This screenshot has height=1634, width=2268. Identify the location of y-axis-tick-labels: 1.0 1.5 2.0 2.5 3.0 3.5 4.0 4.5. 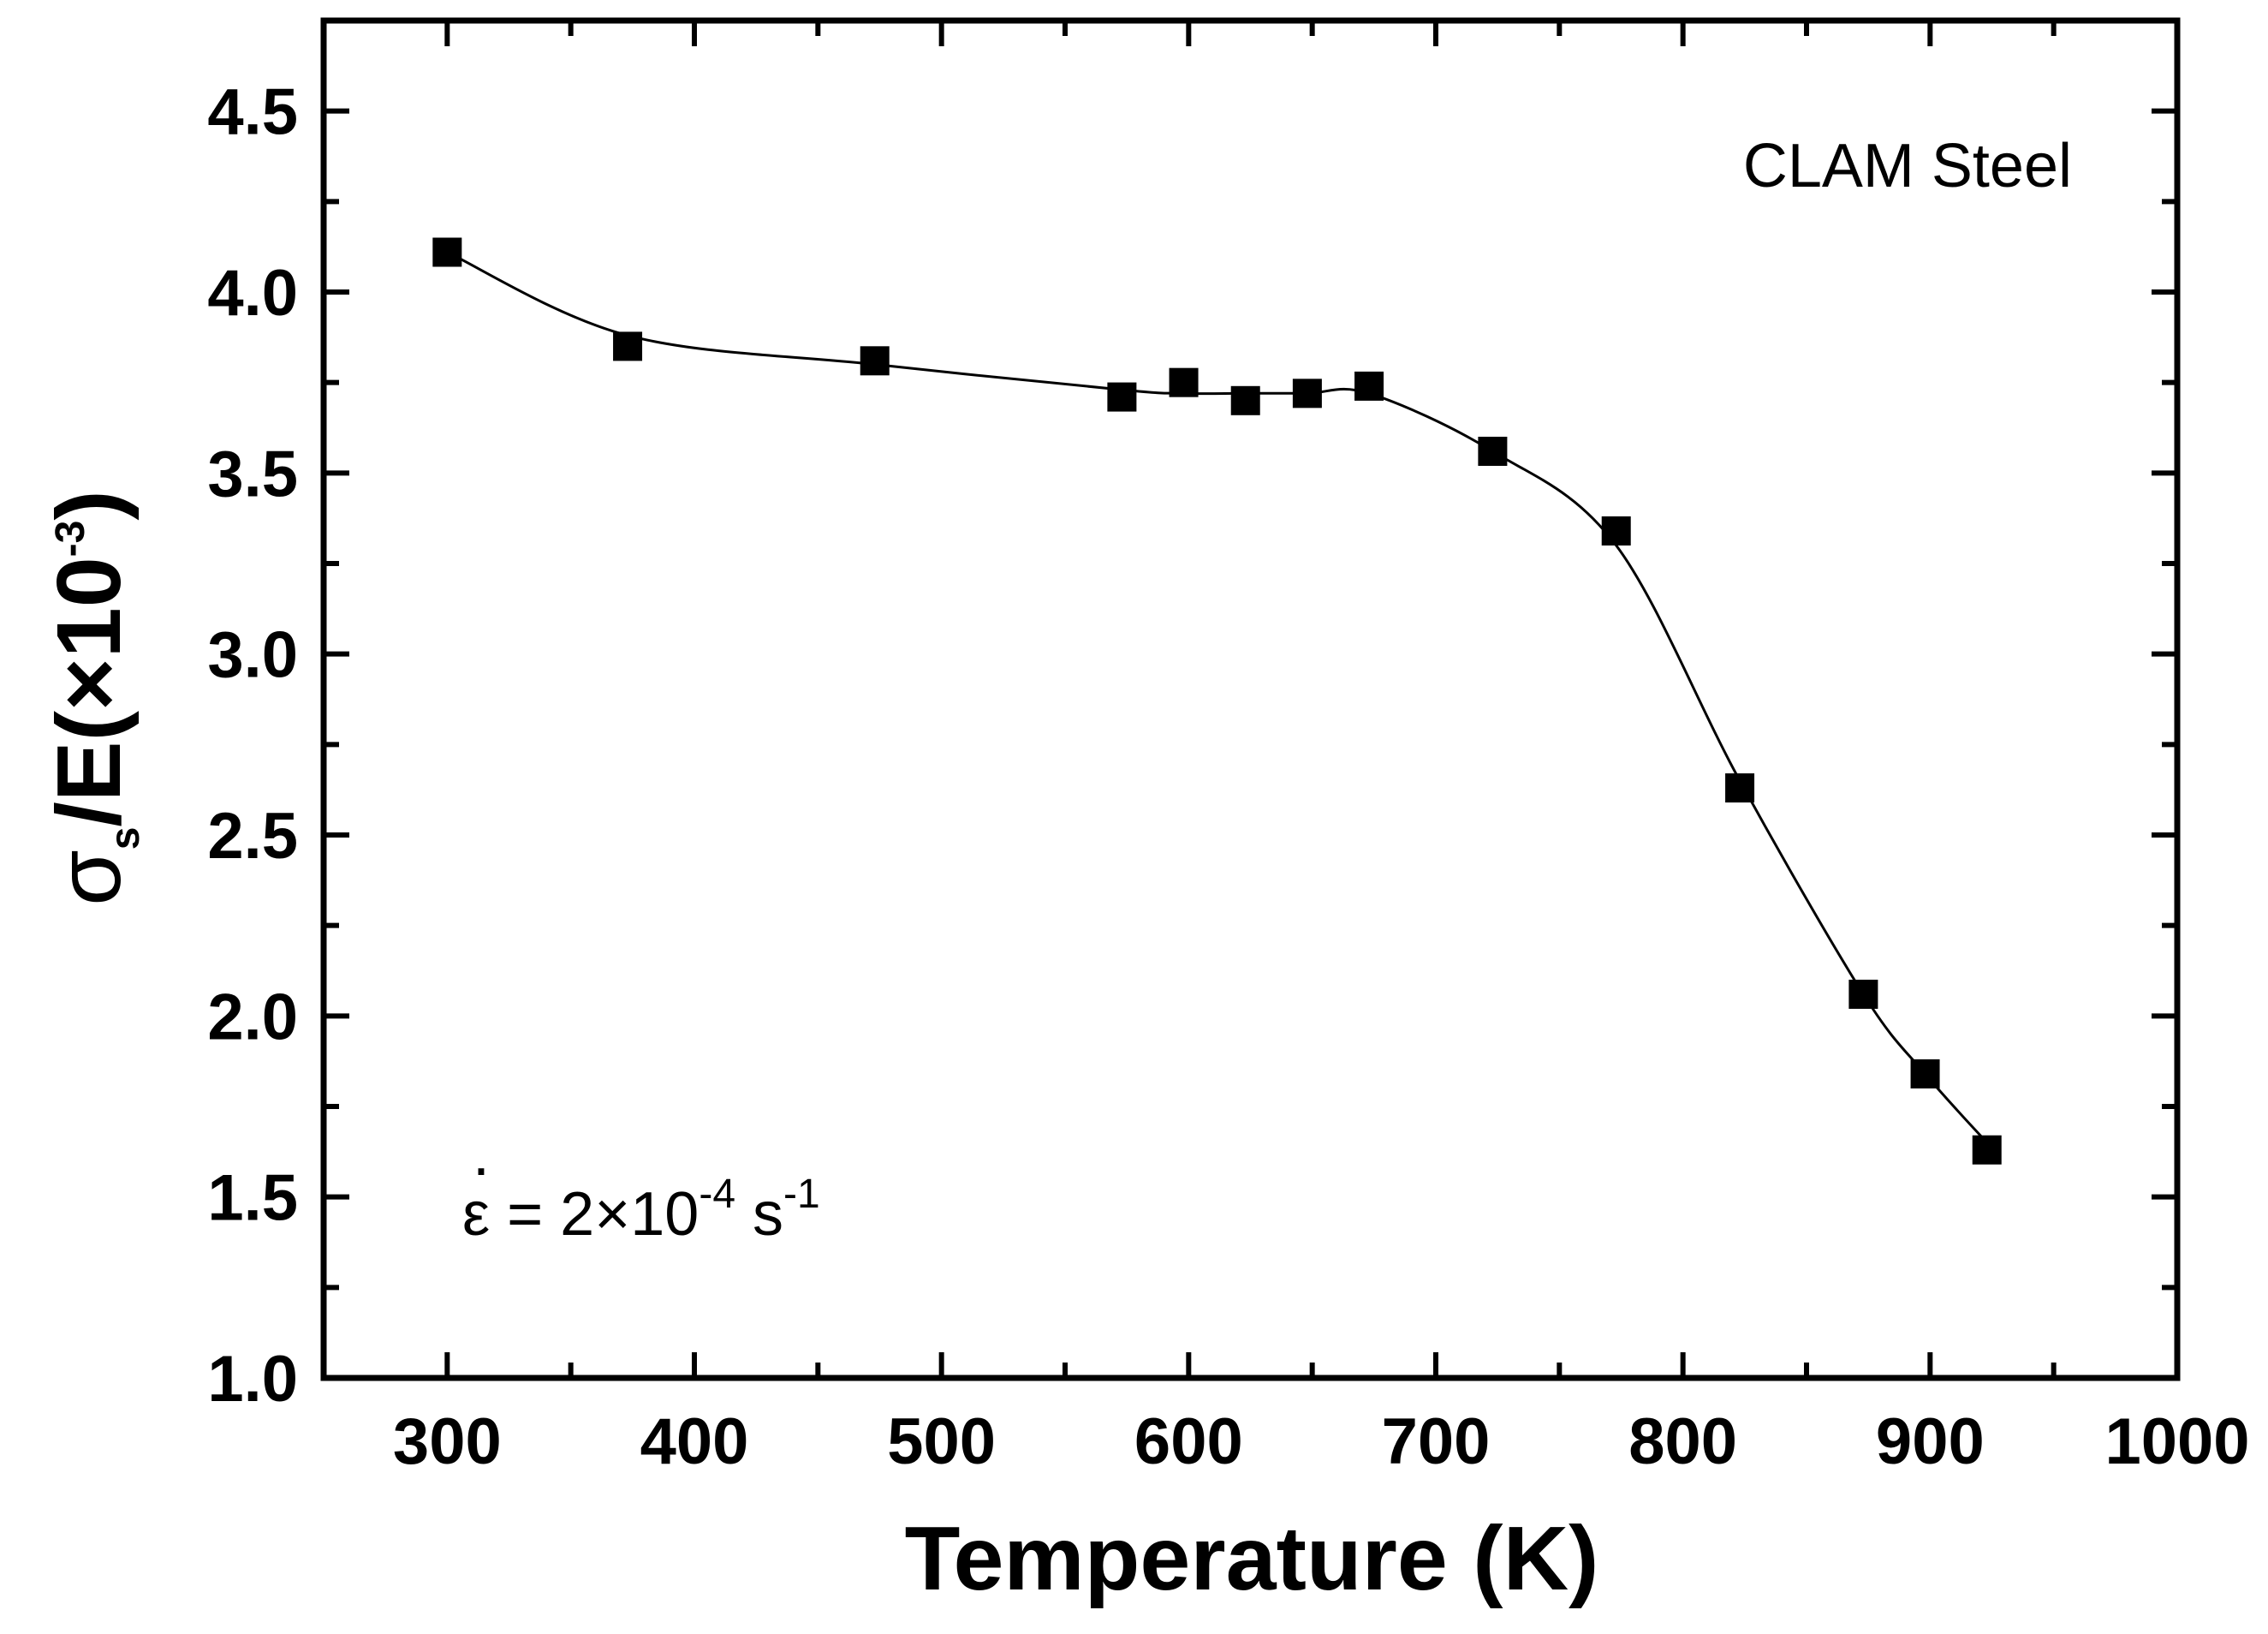
(252, 746).